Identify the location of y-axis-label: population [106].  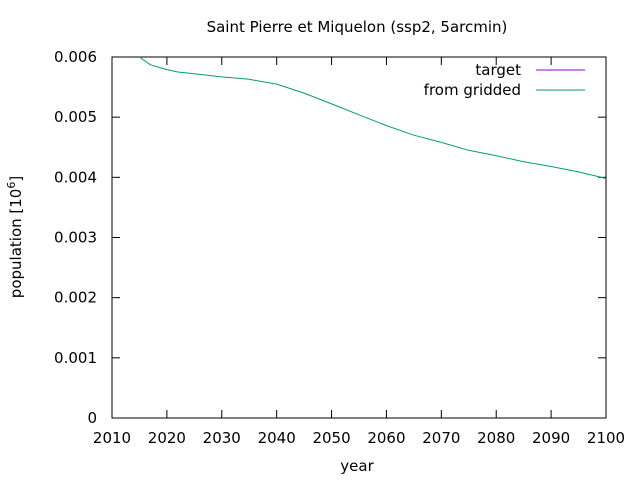
(15, 237).